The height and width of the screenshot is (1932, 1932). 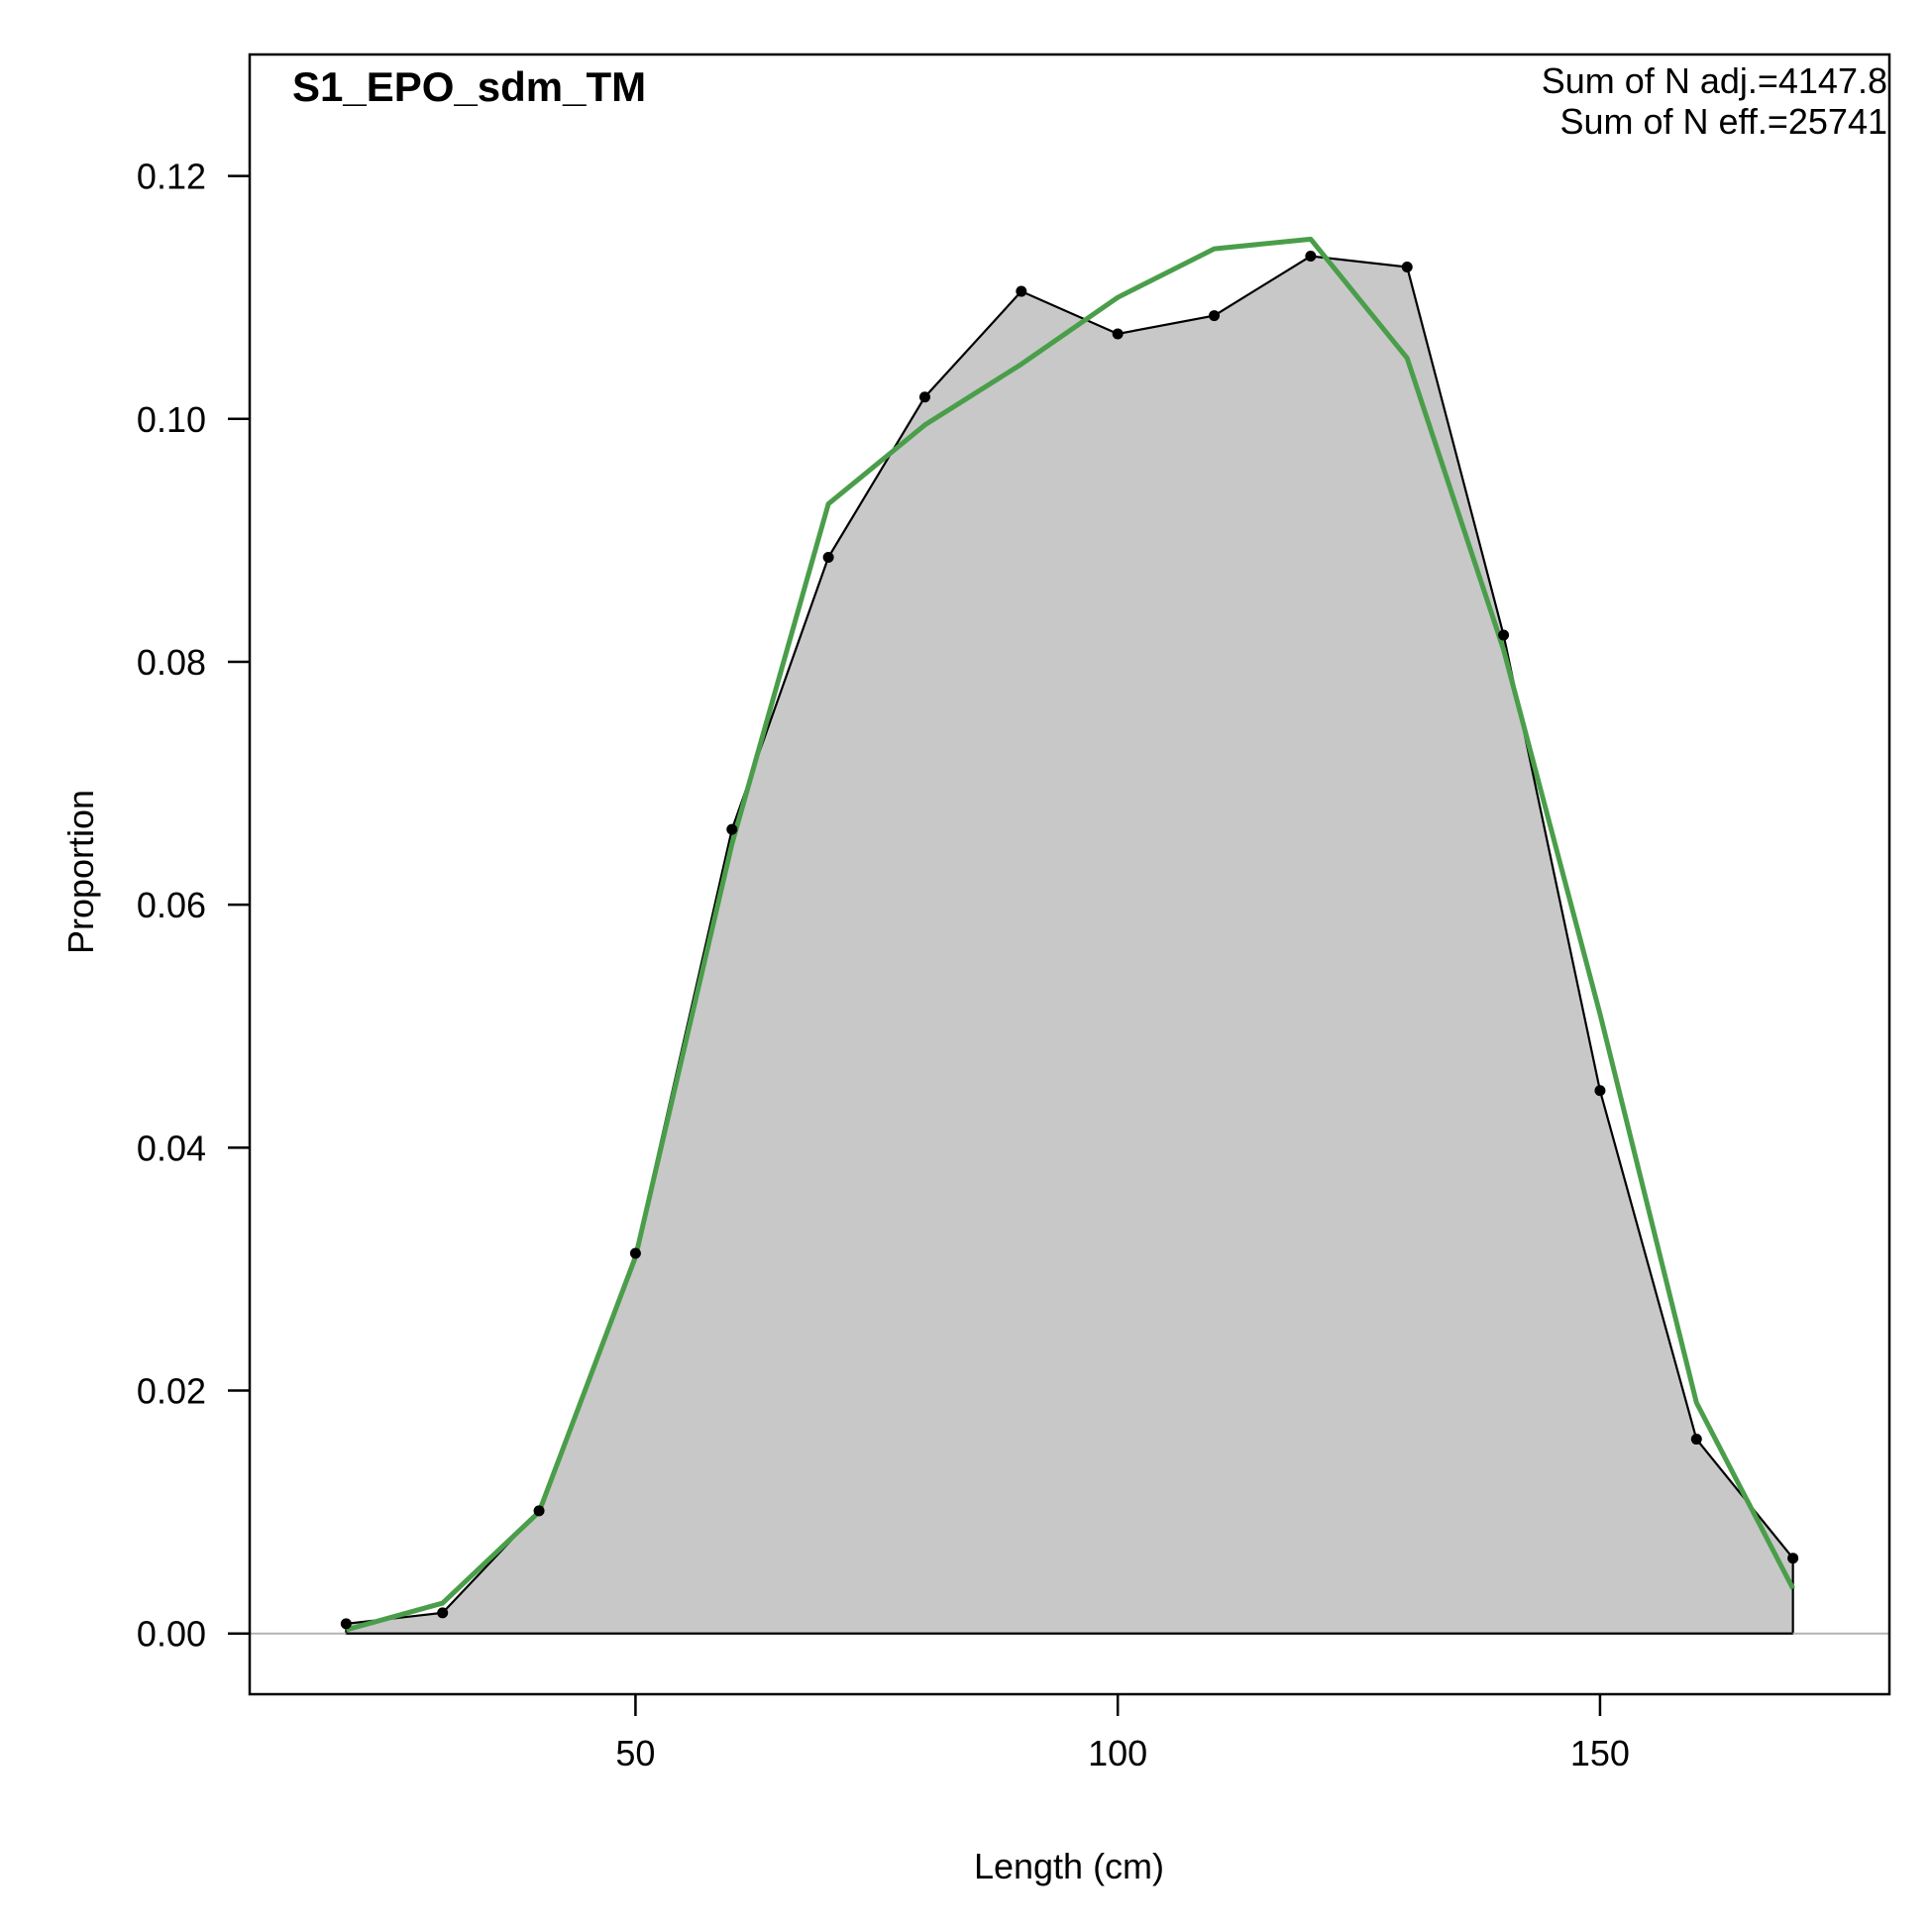 I want to click on x-axis-title: Length (cm), so click(x=1069, y=1866).